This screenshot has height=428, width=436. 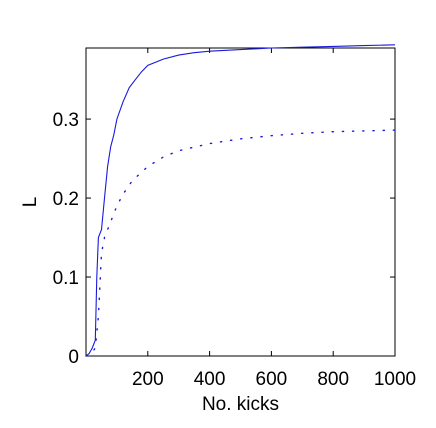 What do you see at coordinates (210, 379) in the screenshot?
I see `x-tick-label: 400` at bounding box center [210, 379].